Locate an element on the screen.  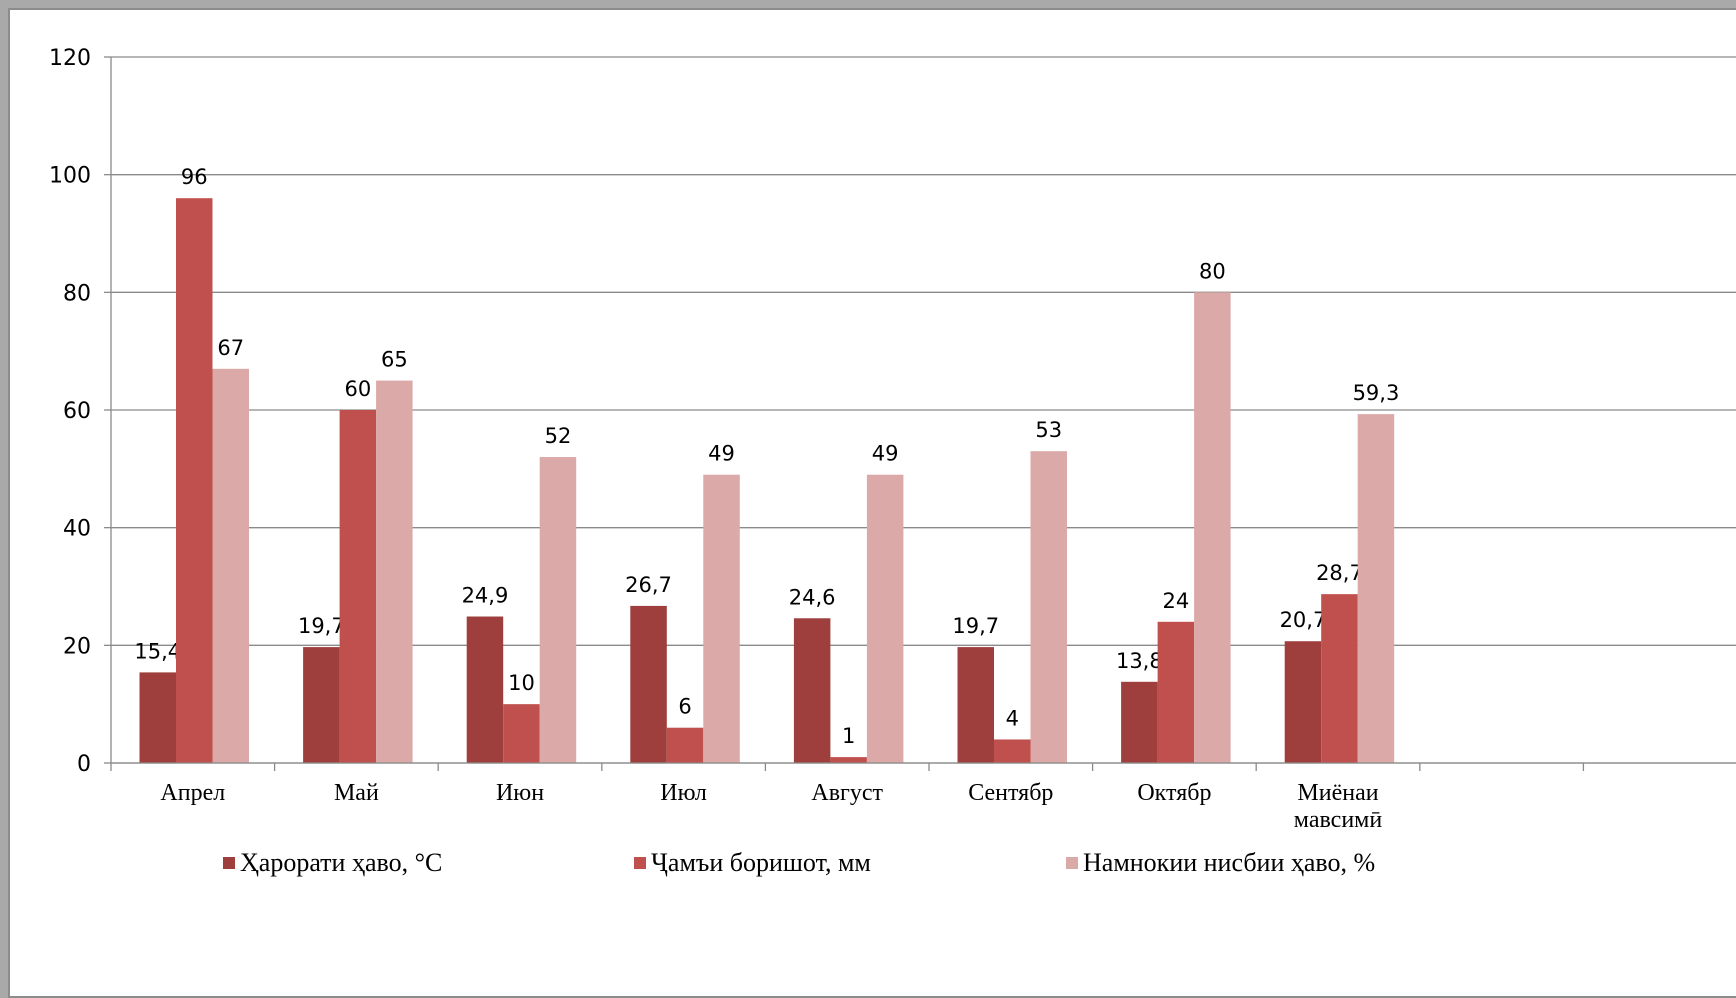
legend-label: Ҳарорати ҳаво, °С is located at coordinates (341, 862).